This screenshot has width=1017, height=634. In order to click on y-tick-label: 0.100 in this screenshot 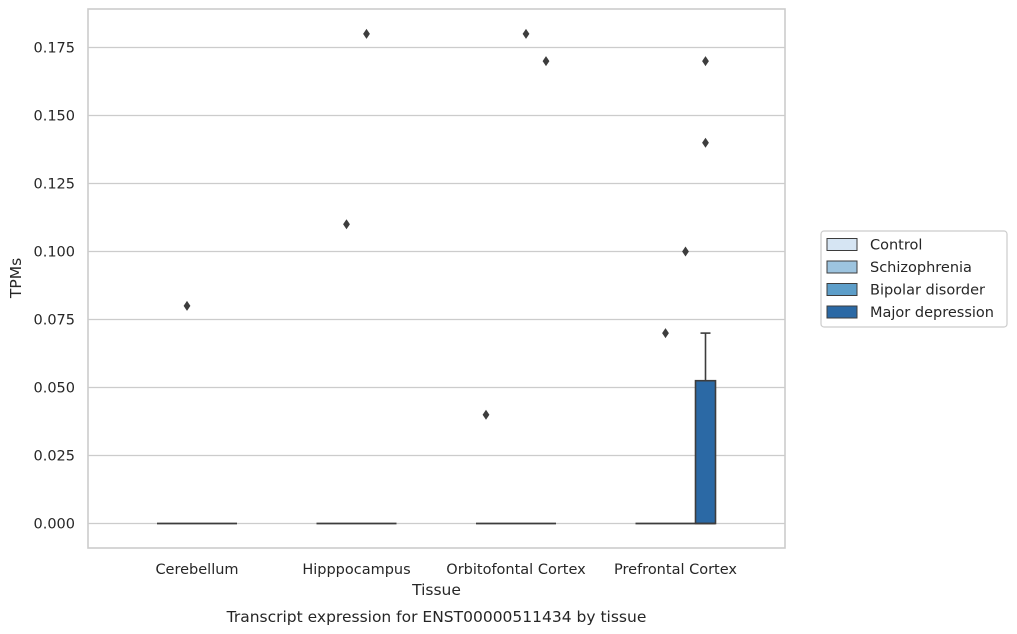, I will do `click(54, 253)`.